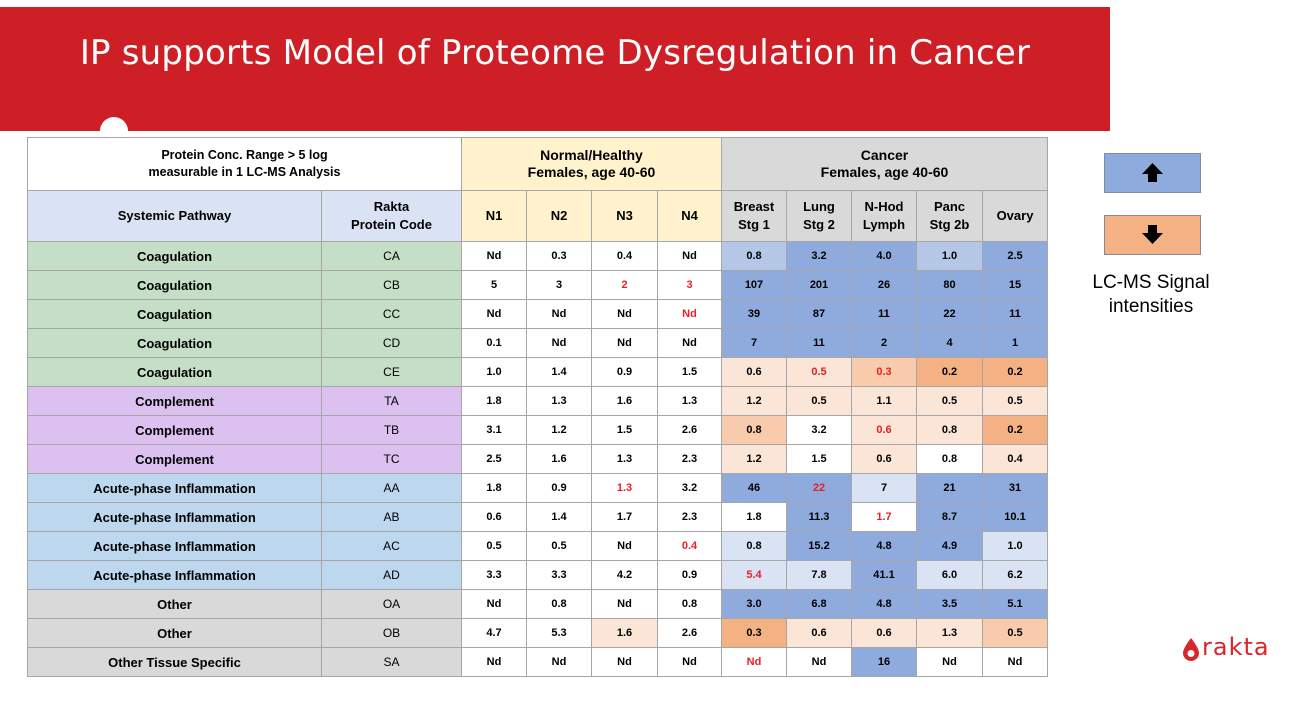  Describe the element at coordinates (391, 224) in the screenshot. I see `col-header-code-line2: Protein Code` at that location.